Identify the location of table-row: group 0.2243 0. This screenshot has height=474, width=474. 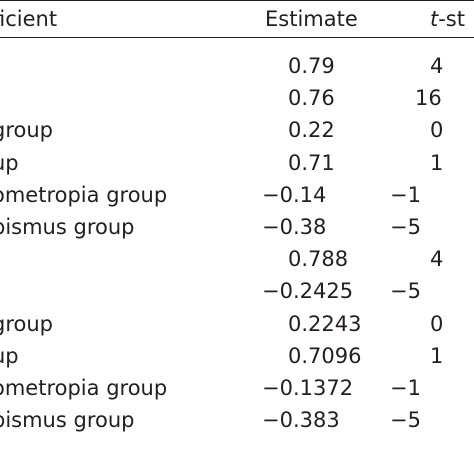
(237, 324).